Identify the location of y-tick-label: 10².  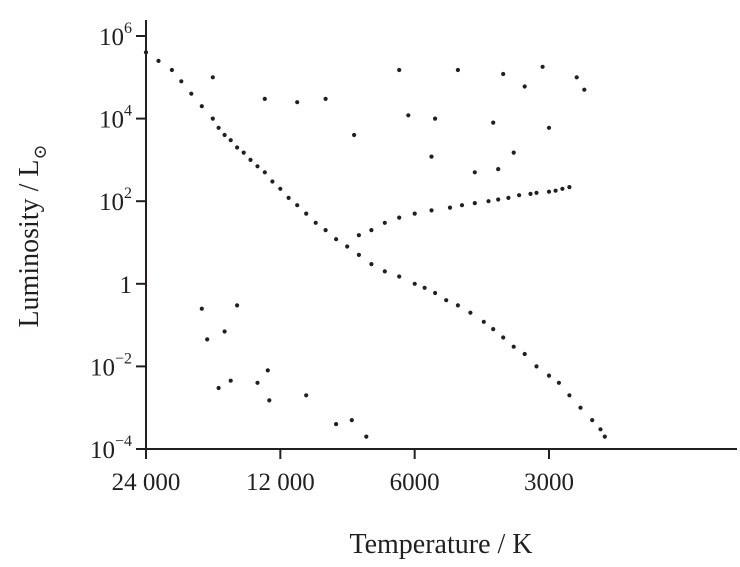
(115, 200).